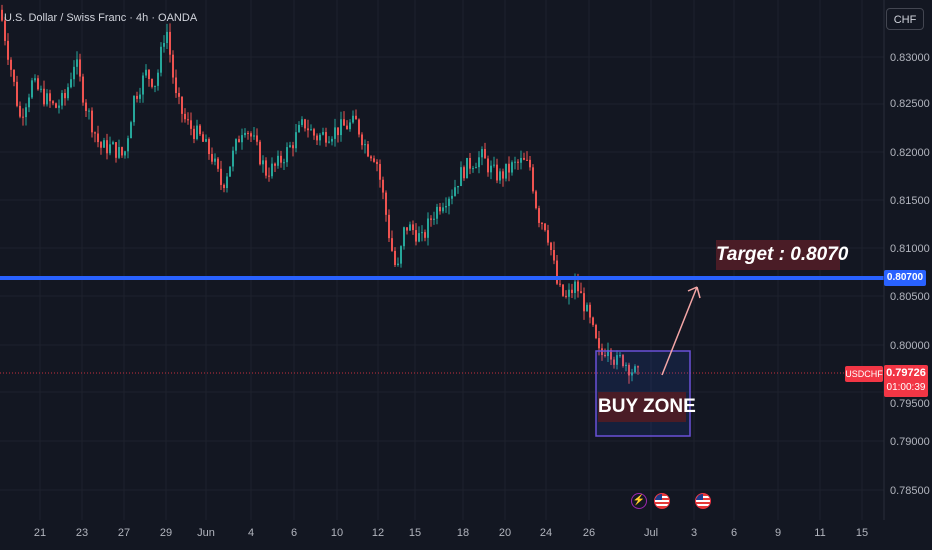 The image size is (932, 550). I want to click on currency-button: CHF, so click(905, 19).